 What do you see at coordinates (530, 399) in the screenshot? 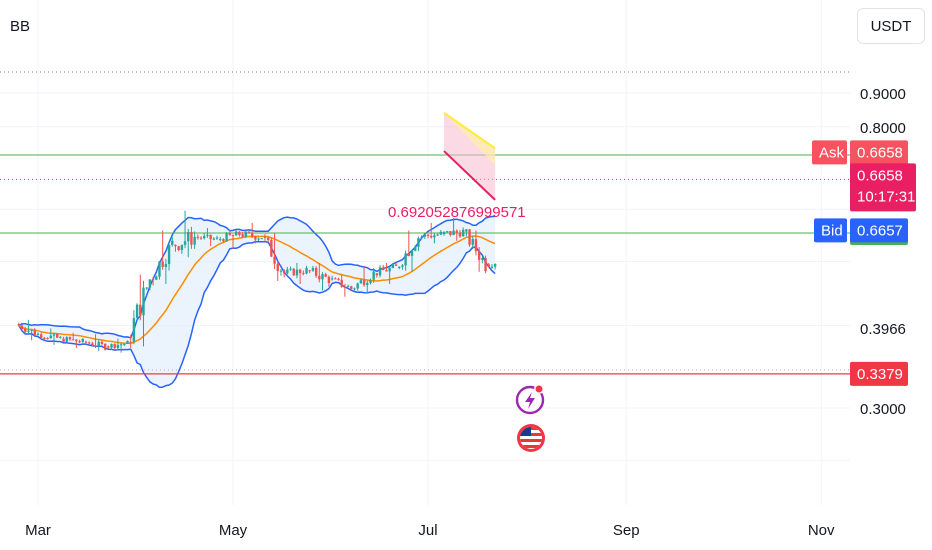
I see `lightning-event-icon` at bounding box center [530, 399].